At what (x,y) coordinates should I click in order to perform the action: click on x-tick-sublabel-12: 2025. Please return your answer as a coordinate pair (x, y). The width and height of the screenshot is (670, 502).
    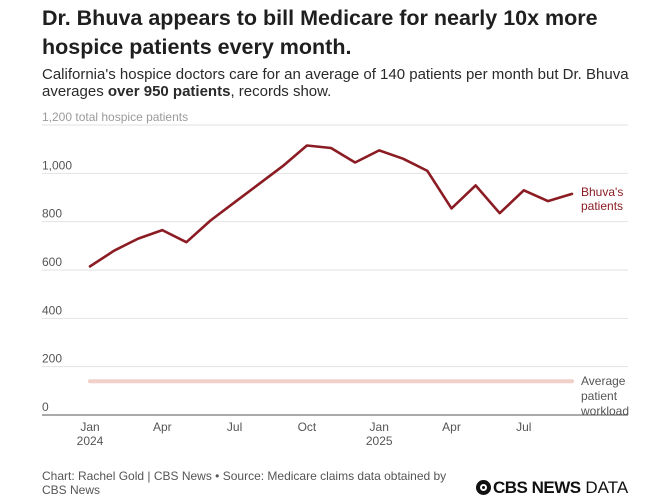
    Looking at the image, I should click on (379, 441).